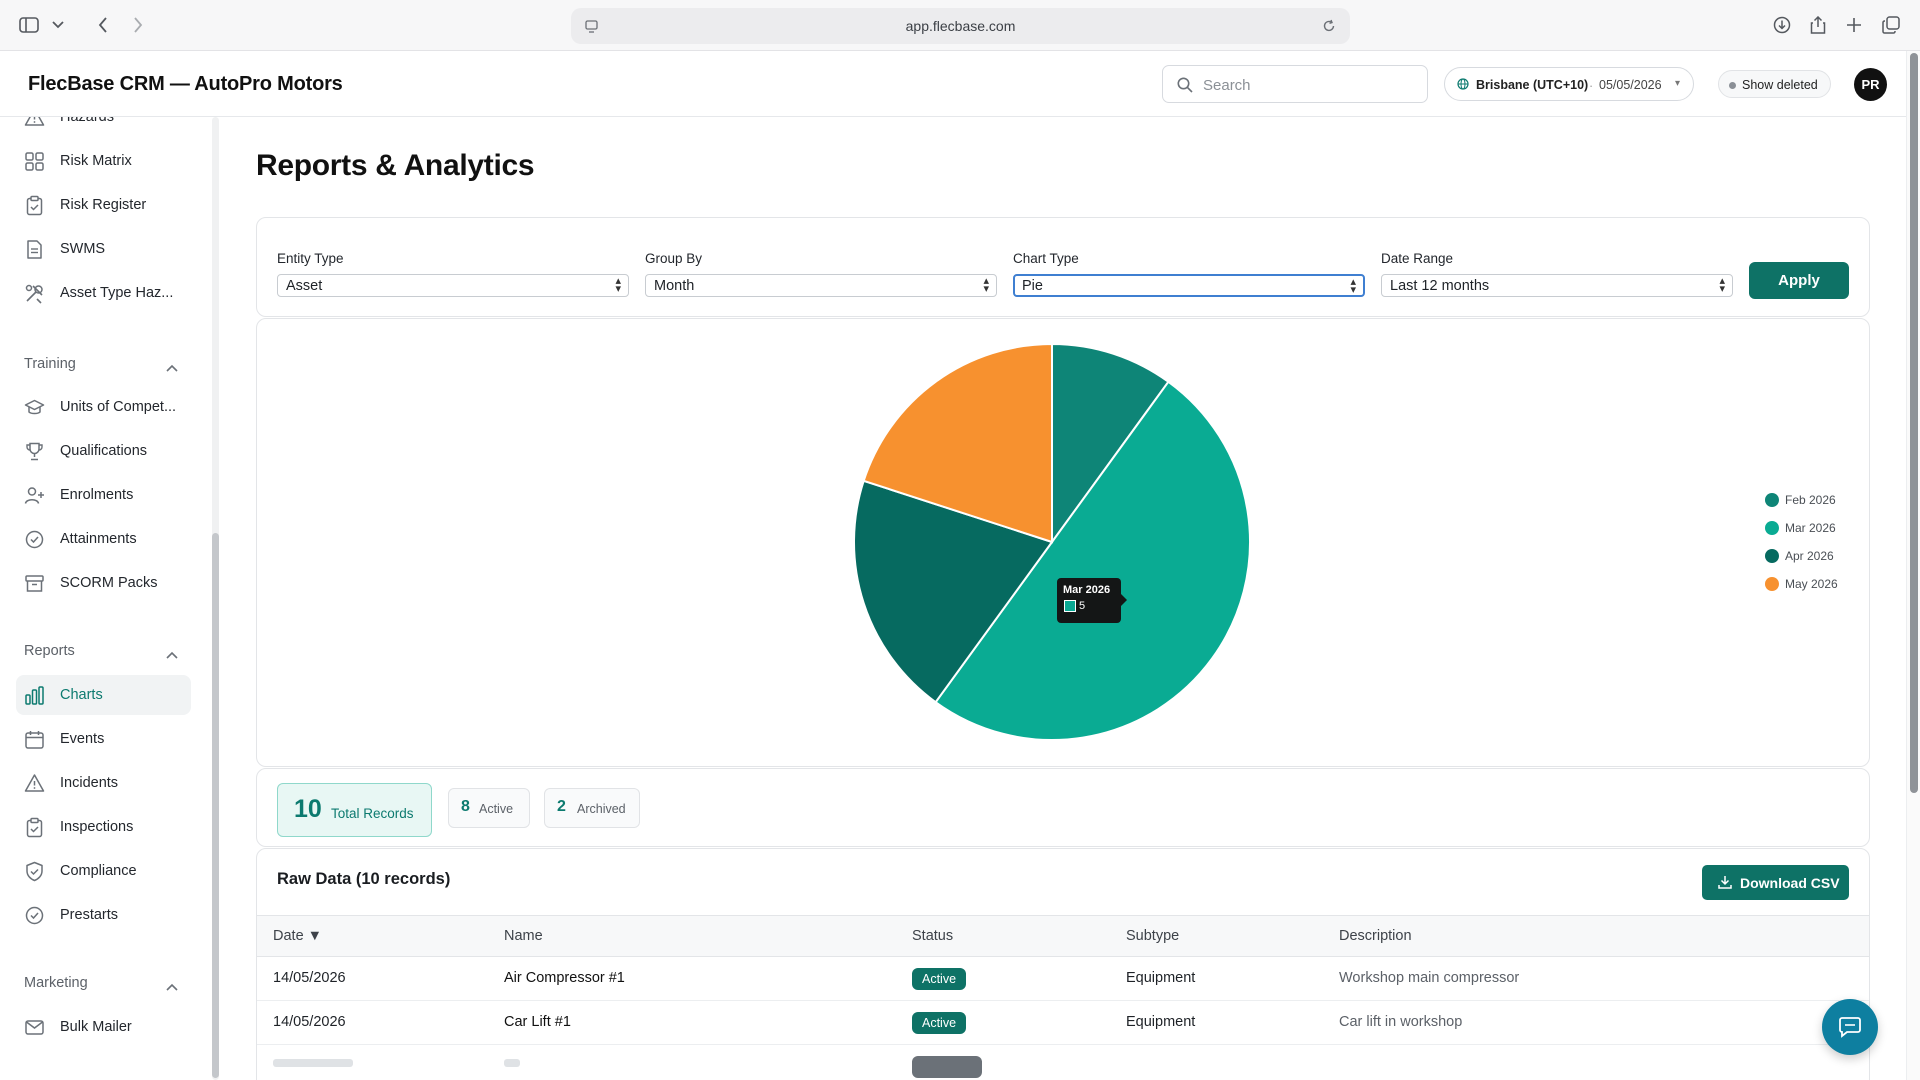 The image size is (1920, 1080). I want to click on sidebar-item-label: Bulk Mailer, so click(96, 1027).